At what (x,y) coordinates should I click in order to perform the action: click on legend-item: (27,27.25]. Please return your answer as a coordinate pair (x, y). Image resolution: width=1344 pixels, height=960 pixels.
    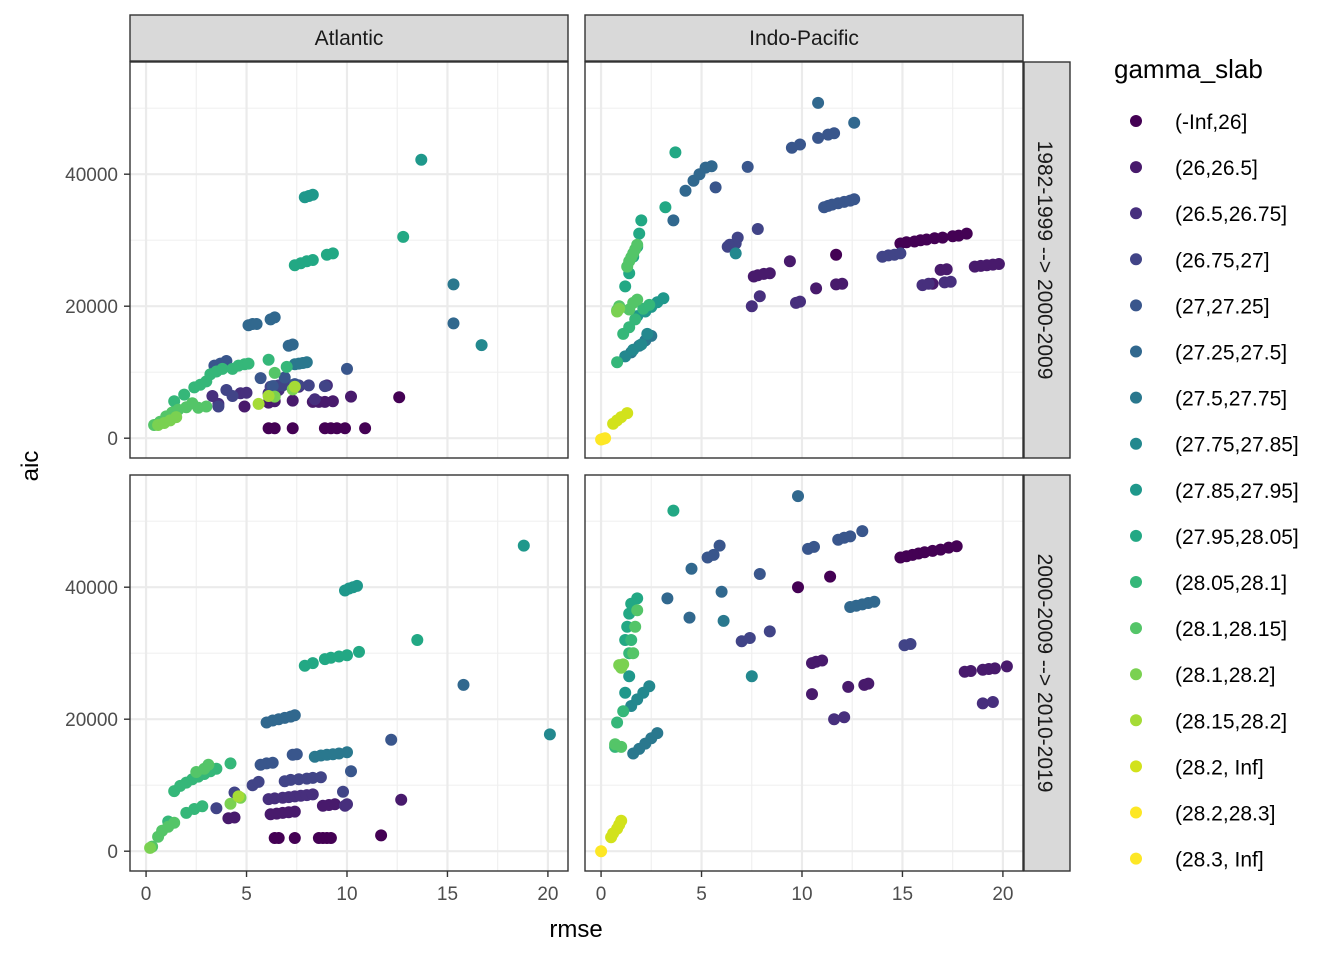
    Looking at the image, I should click on (1200, 306).